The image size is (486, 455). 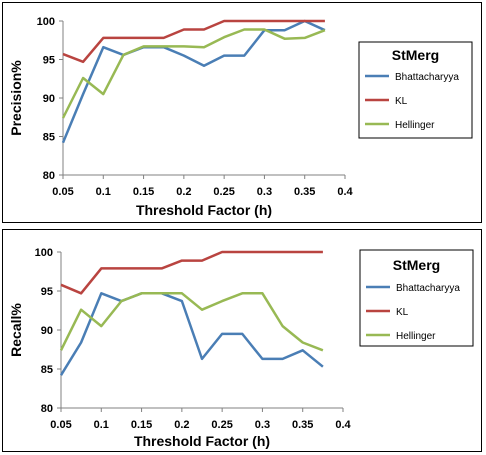 I want to click on y-axis-title: Recall%, so click(x=16, y=330).